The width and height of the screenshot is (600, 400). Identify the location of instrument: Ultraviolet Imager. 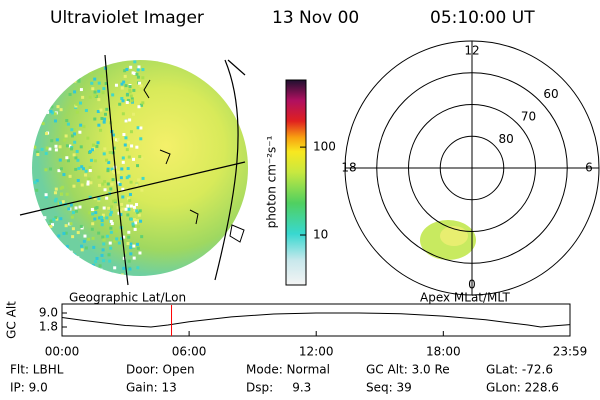
(127, 18).